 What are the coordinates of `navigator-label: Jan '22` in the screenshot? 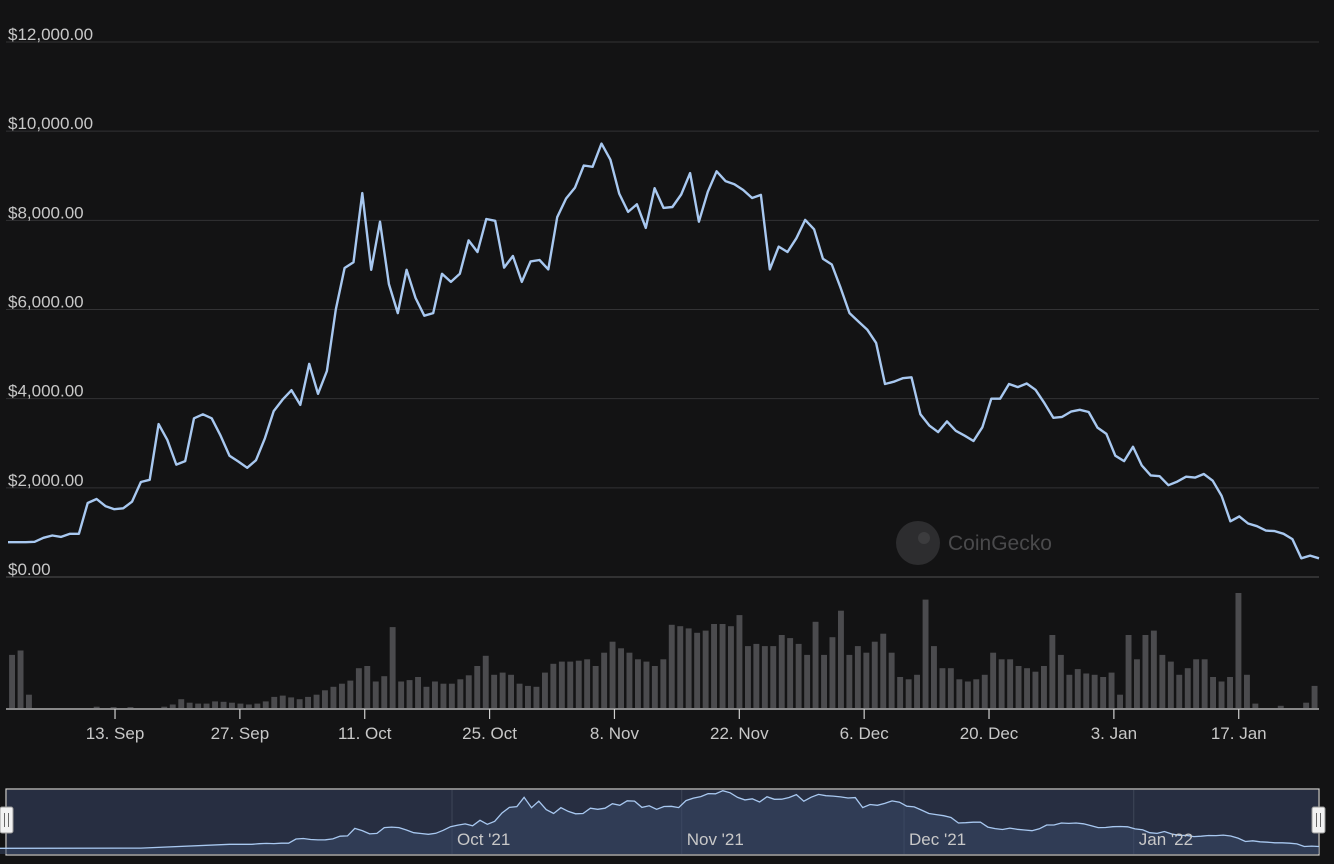 It's located at (1166, 839).